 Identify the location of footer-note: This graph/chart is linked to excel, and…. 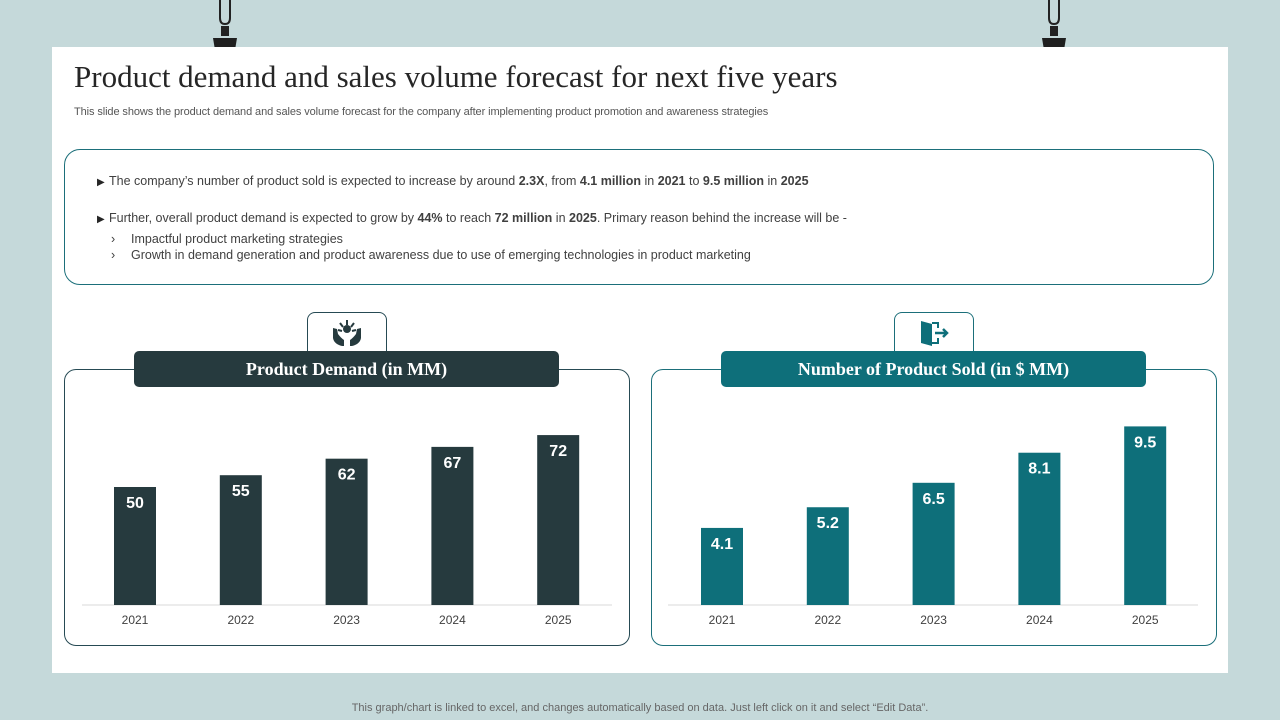
(640, 708).